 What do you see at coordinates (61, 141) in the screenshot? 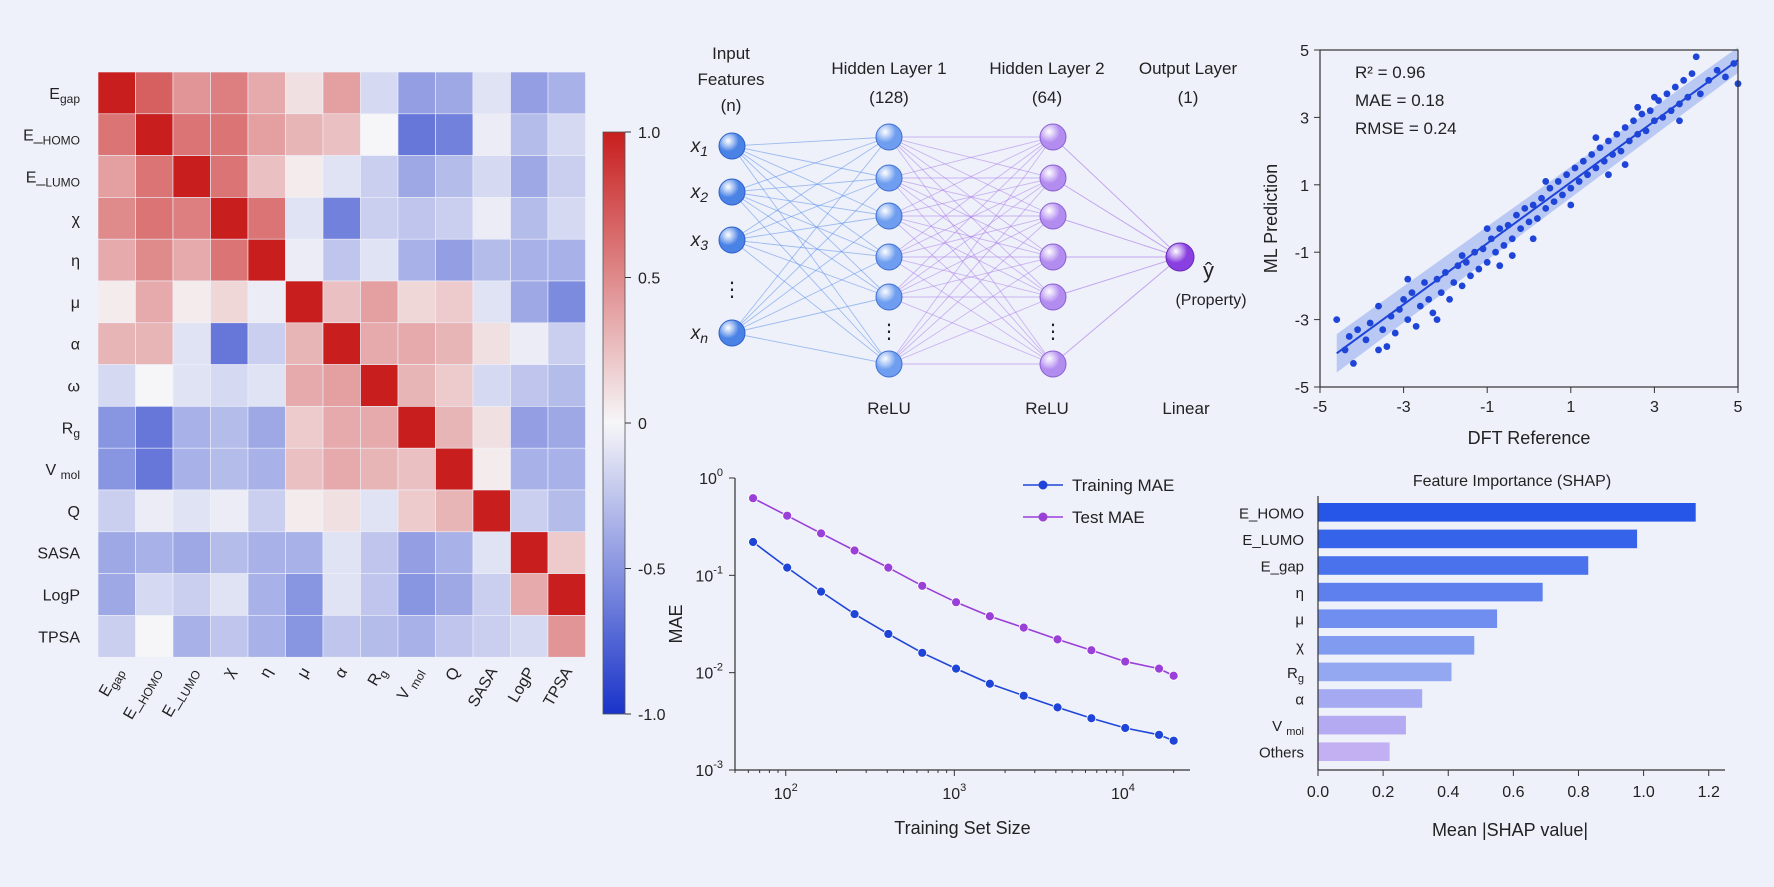
I see `heatmap-row-label-sub: HOMO` at bounding box center [61, 141].